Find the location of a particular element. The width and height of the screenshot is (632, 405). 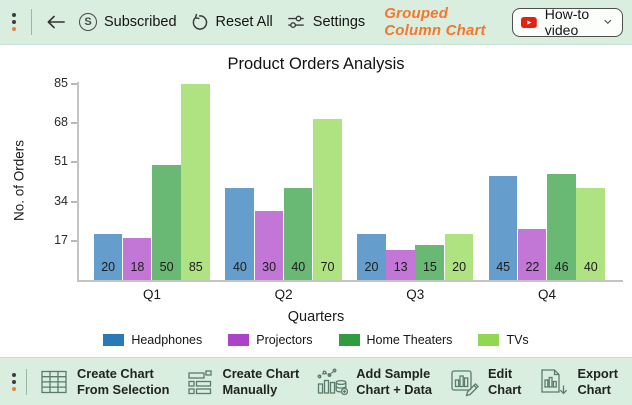

create-chart-from-selection-button: Create Chart From Selection is located at coordinates (104, 381).